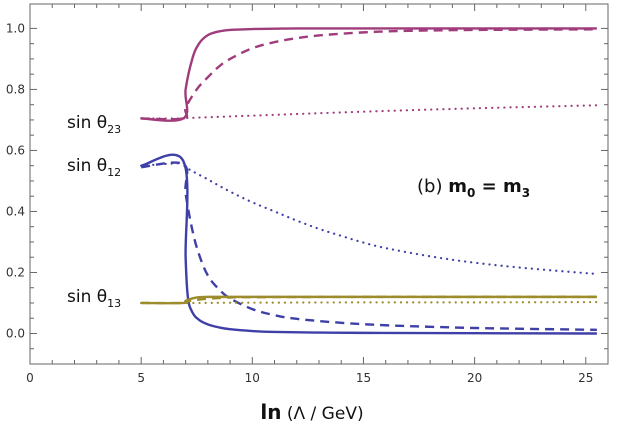 The height and width of the screenshot is (439, 623). I want to click on x-tick-label: 5, so click(141, 378).